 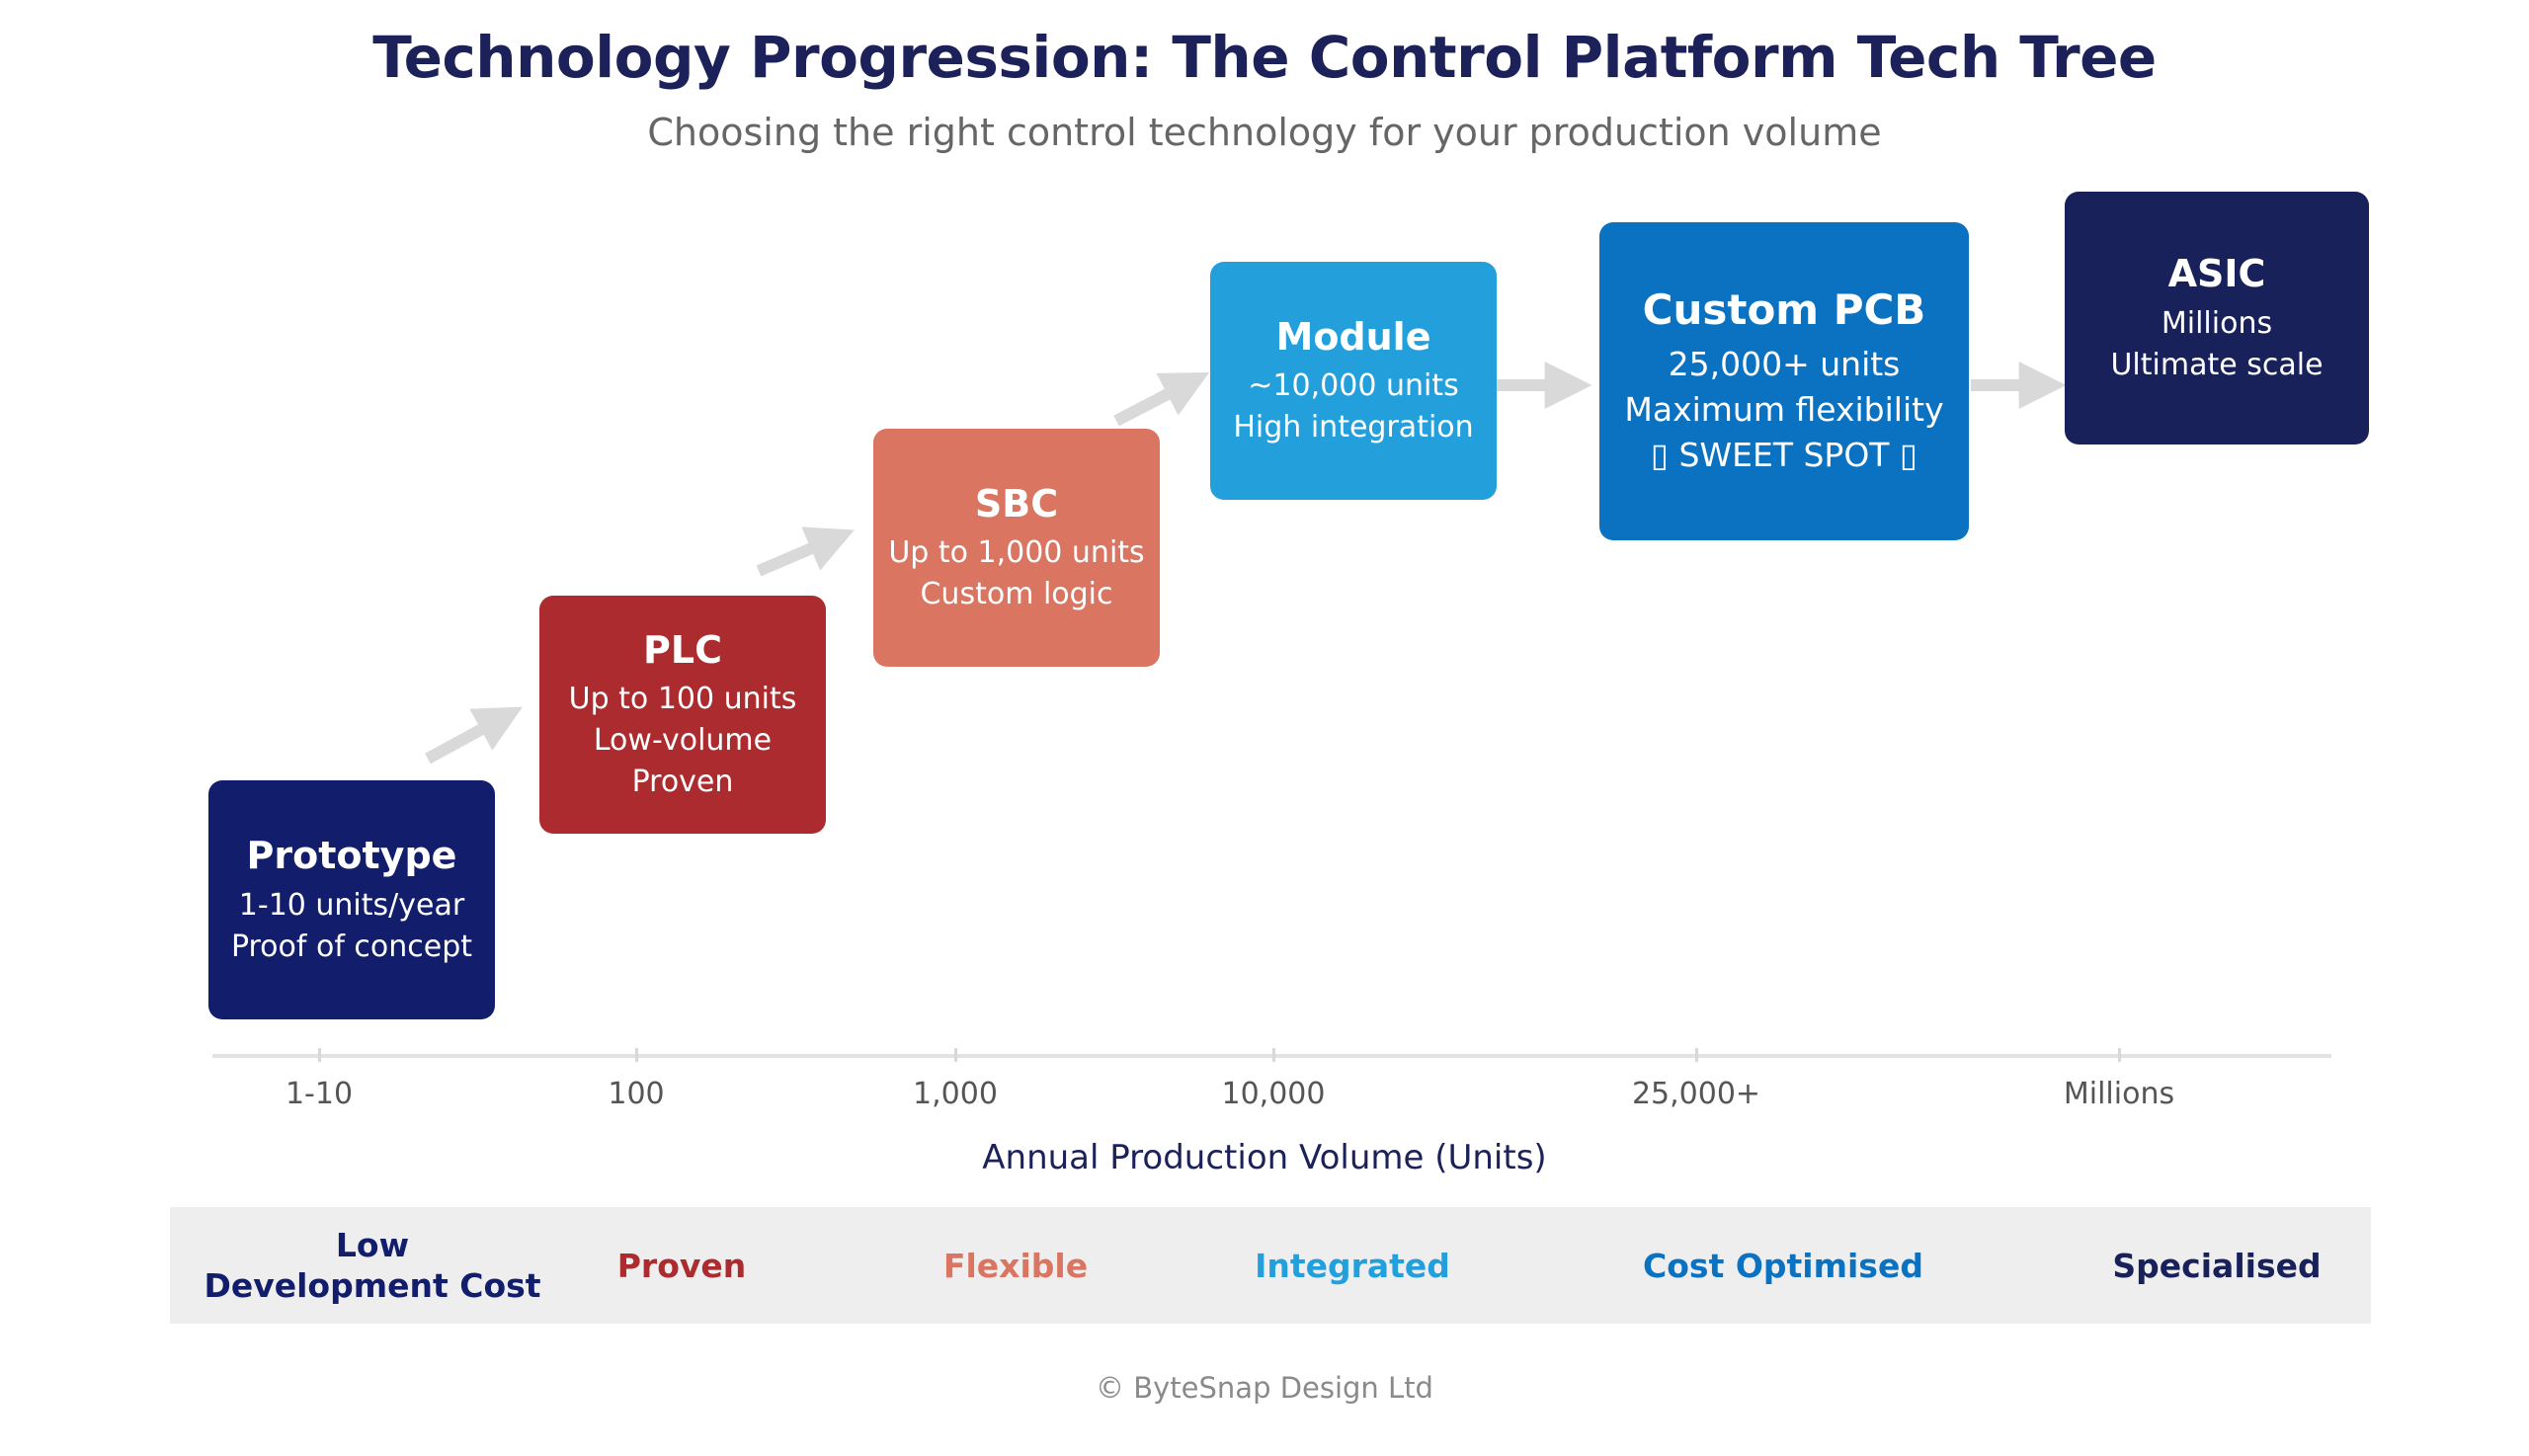 I want to click on band-label-integrated: Integrated, so click(x=1353, y=1266).